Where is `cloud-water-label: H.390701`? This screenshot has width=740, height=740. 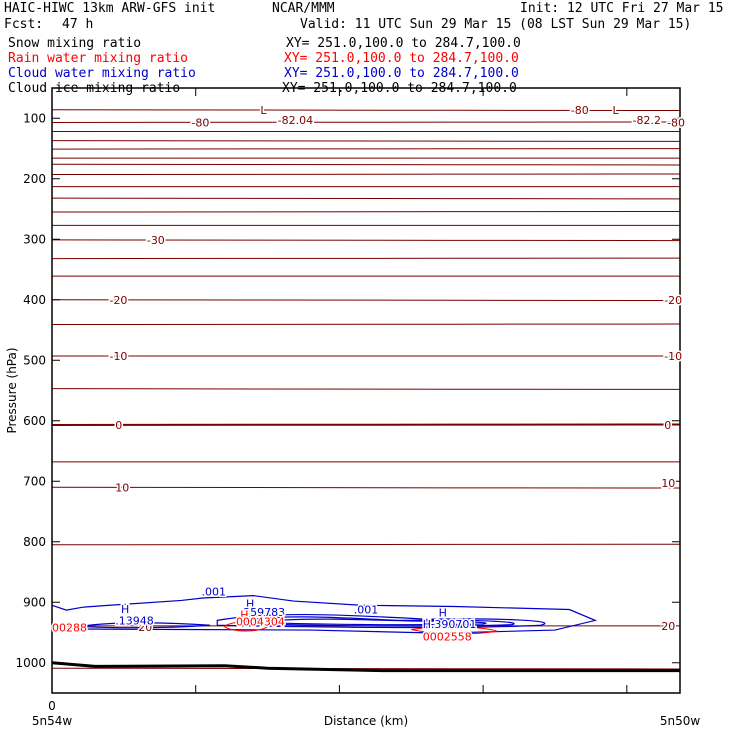 cloud-water-label: H.390701 is located at coordinates (450, 624).